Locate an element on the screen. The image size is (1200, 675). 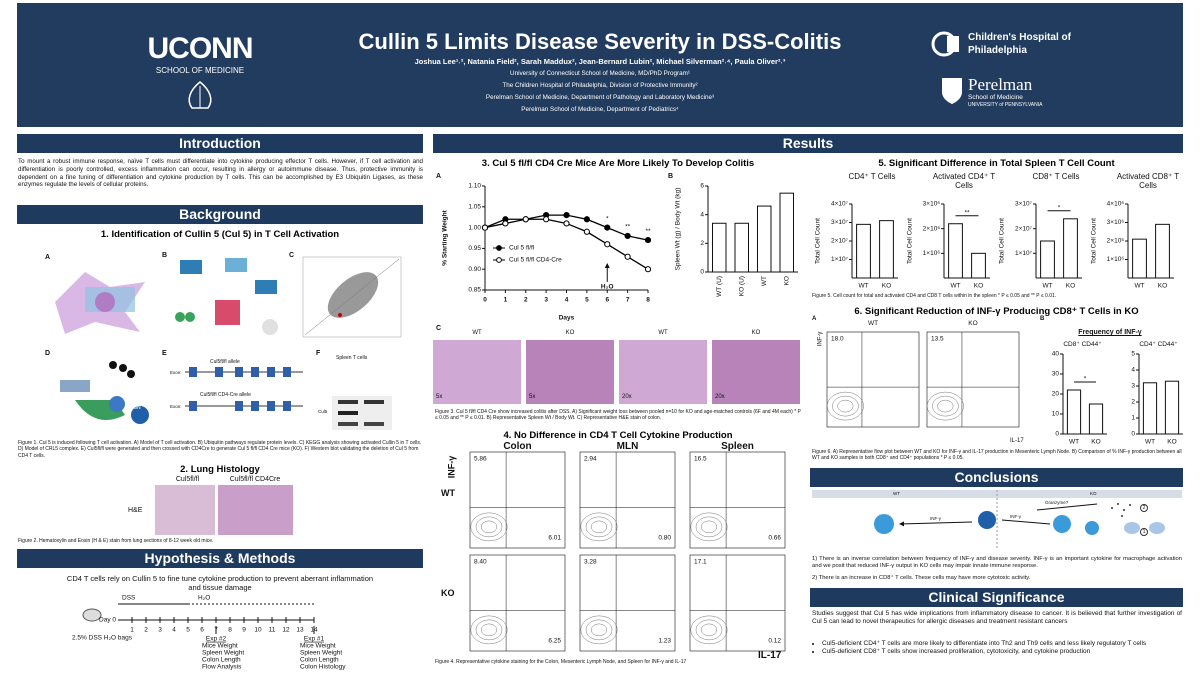
y-tick-label: 6 is located at coordinates (702, 186).